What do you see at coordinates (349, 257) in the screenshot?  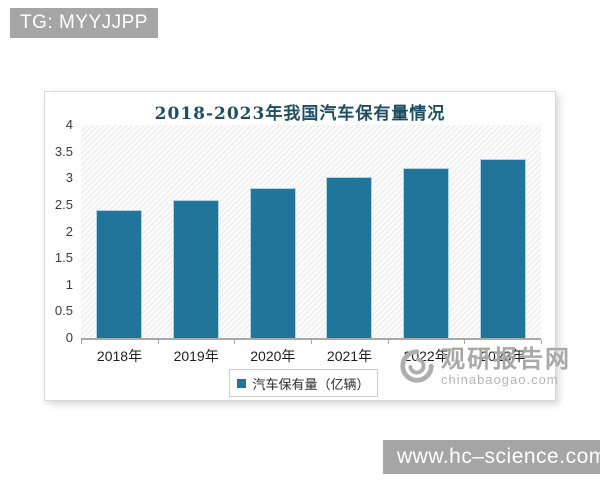 I see `bar-2021年` at bounding box center [349, 257].